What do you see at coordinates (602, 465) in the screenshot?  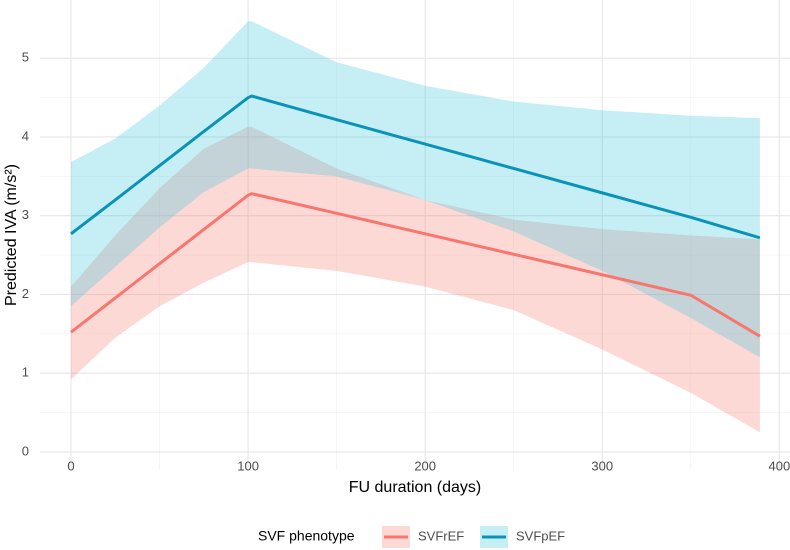 I see `x-tick-label: 300` at bounding box center [602, 465].